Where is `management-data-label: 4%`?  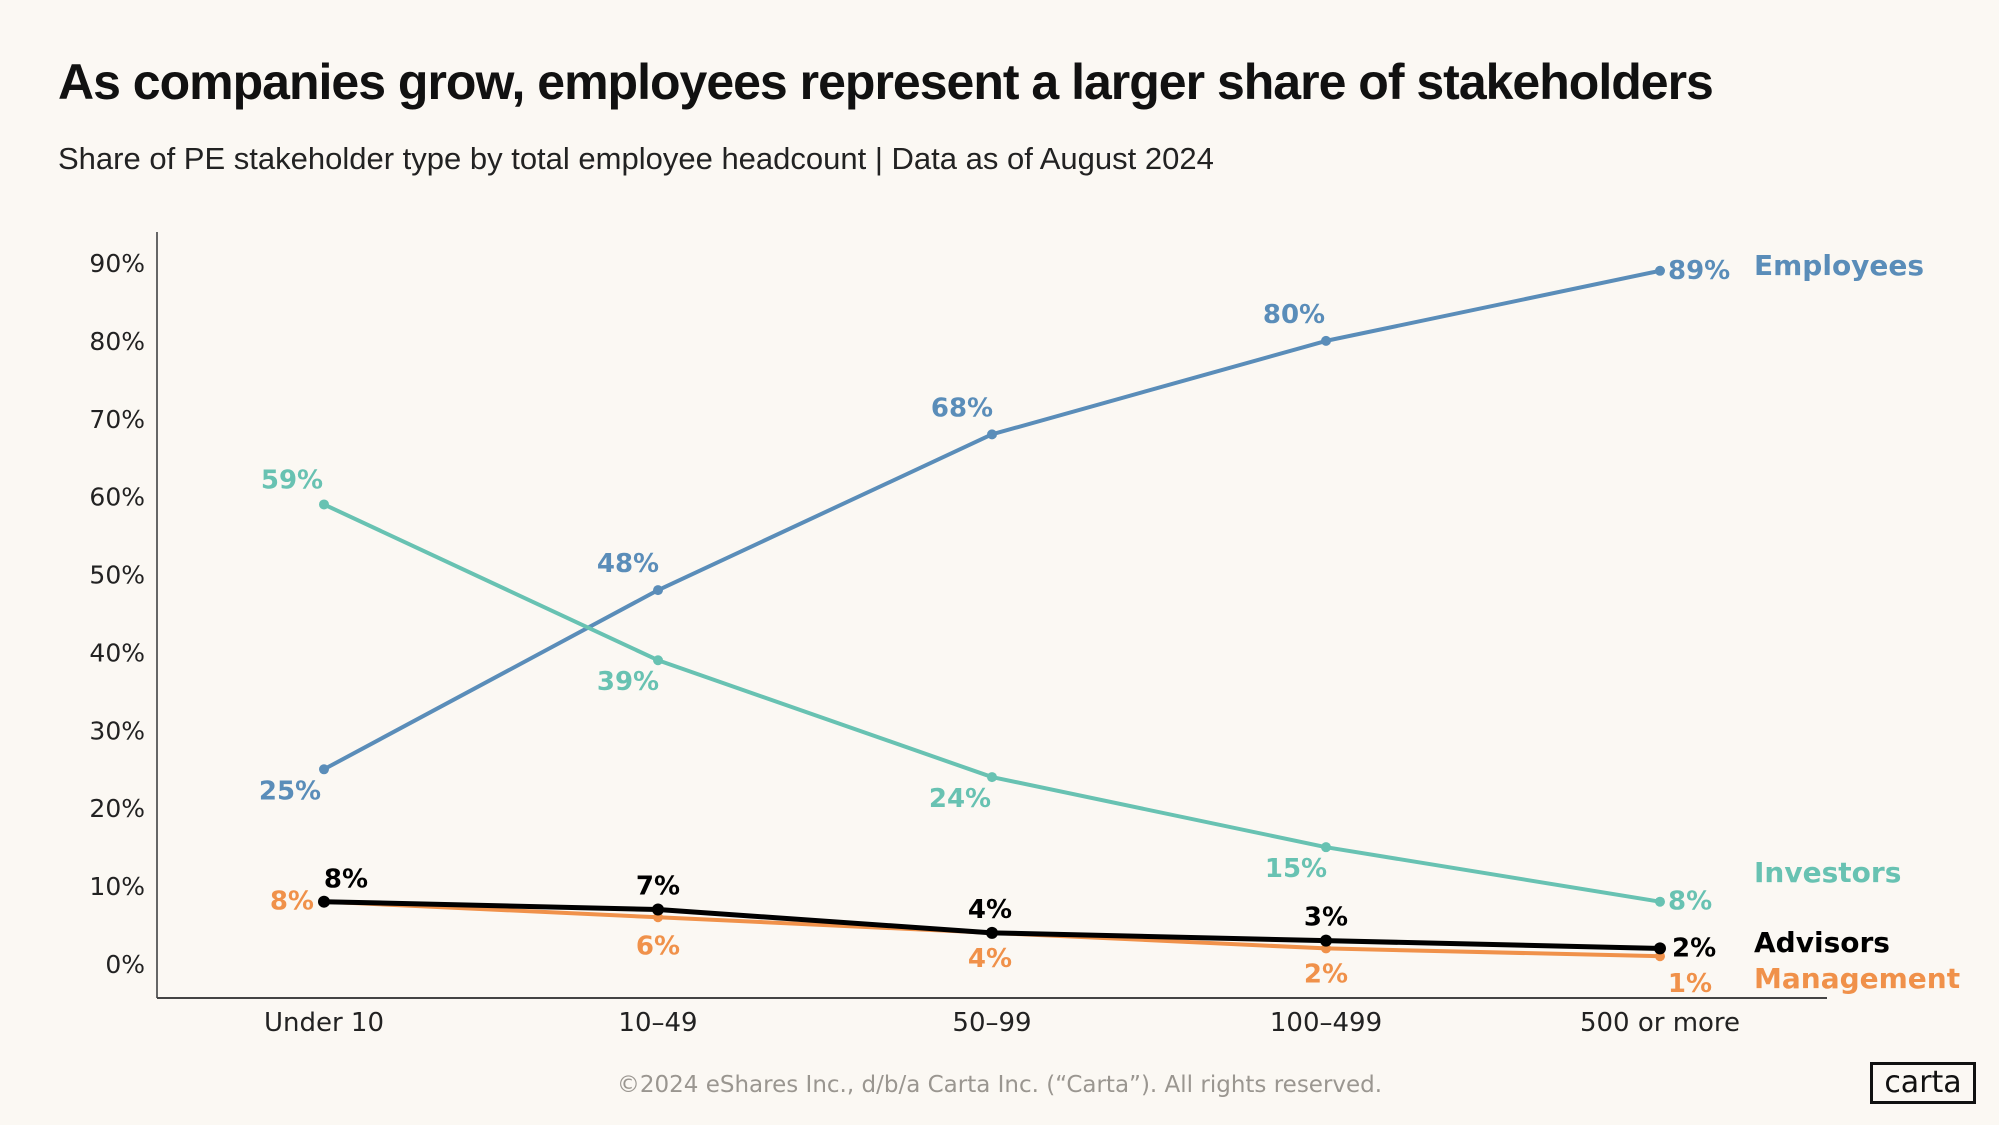
management-data-label: 4% is located at coordinates (990, 959).